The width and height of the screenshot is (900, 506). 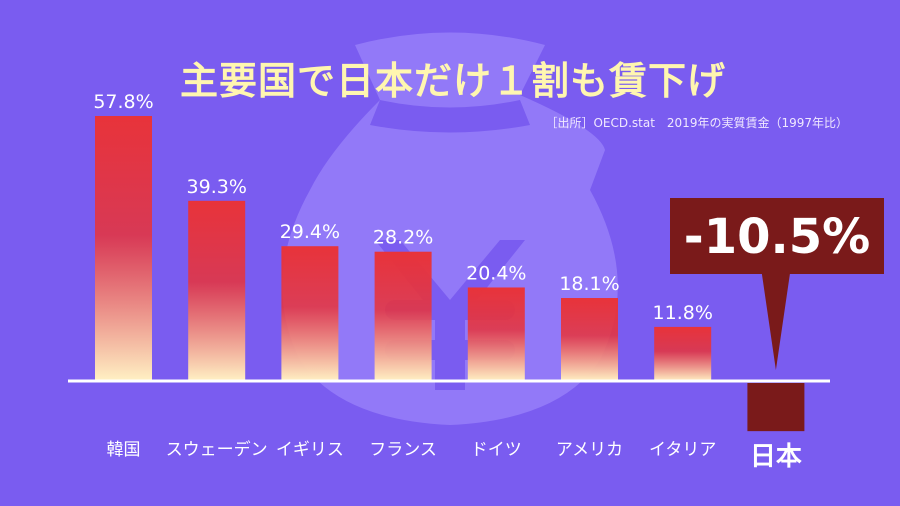 What do you see at coordinates (496, 273) in the screenshot?
I see `value-label-4: 20.4%` at bounding box center [496, 273].